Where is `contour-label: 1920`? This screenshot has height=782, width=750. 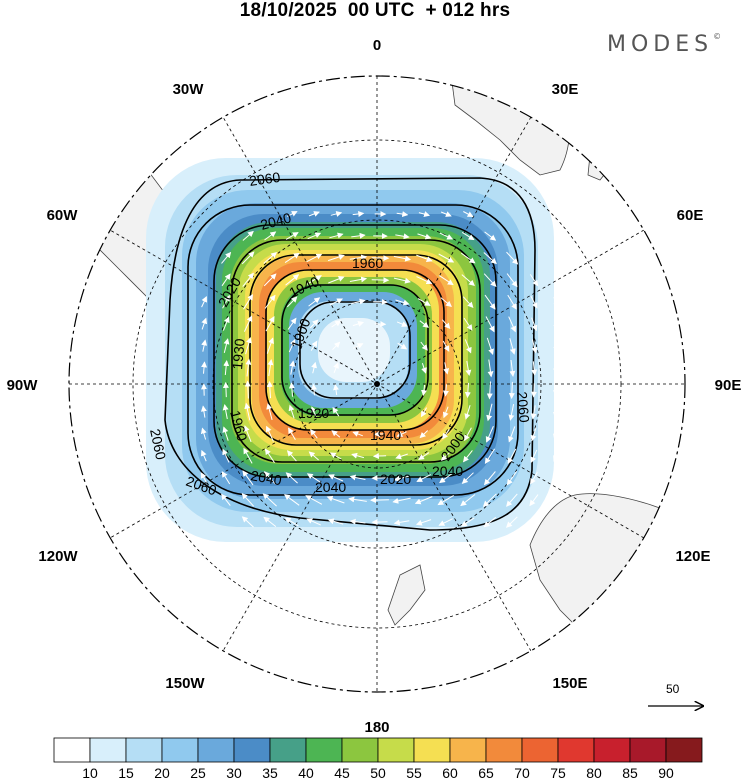
contour-label: 1920 is located at coordinates (313, 413).